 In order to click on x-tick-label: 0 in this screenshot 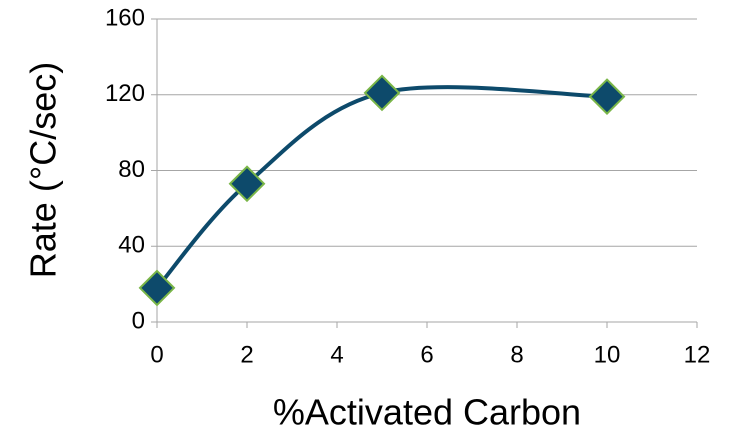, I will do `click(156, 354)`.